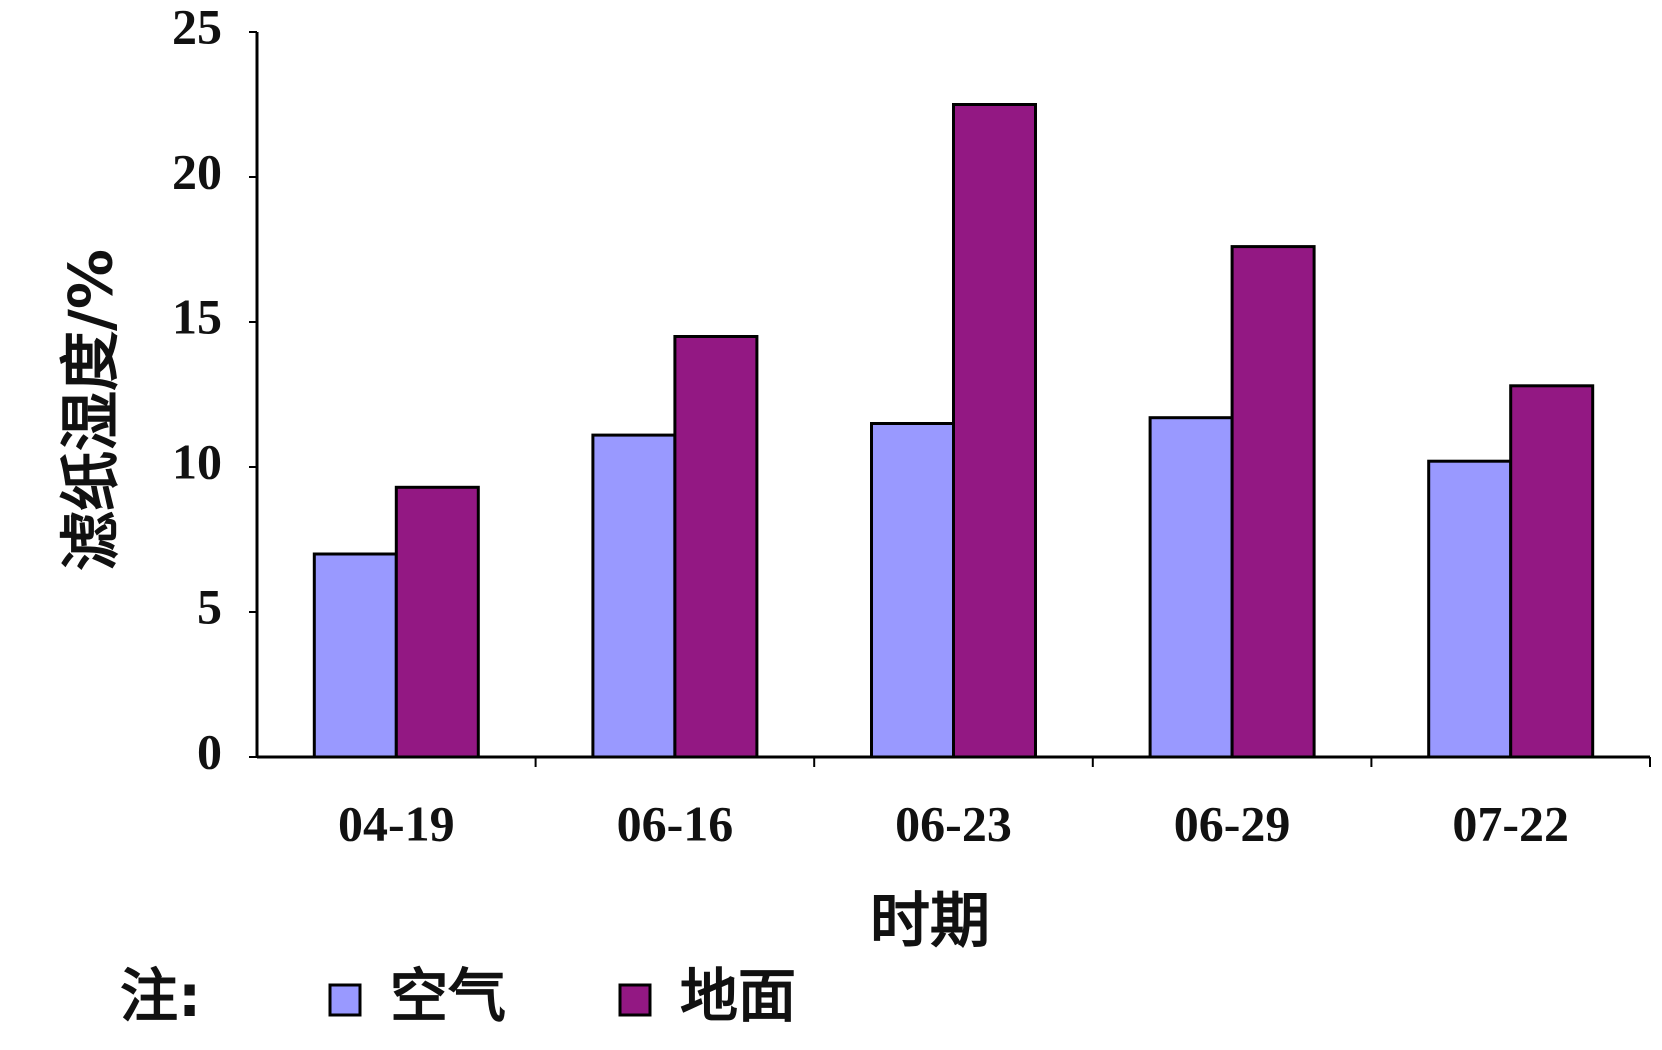 The image size is (1662, 1050). I want to click on y-tick-label: 5, so click(209, 606).